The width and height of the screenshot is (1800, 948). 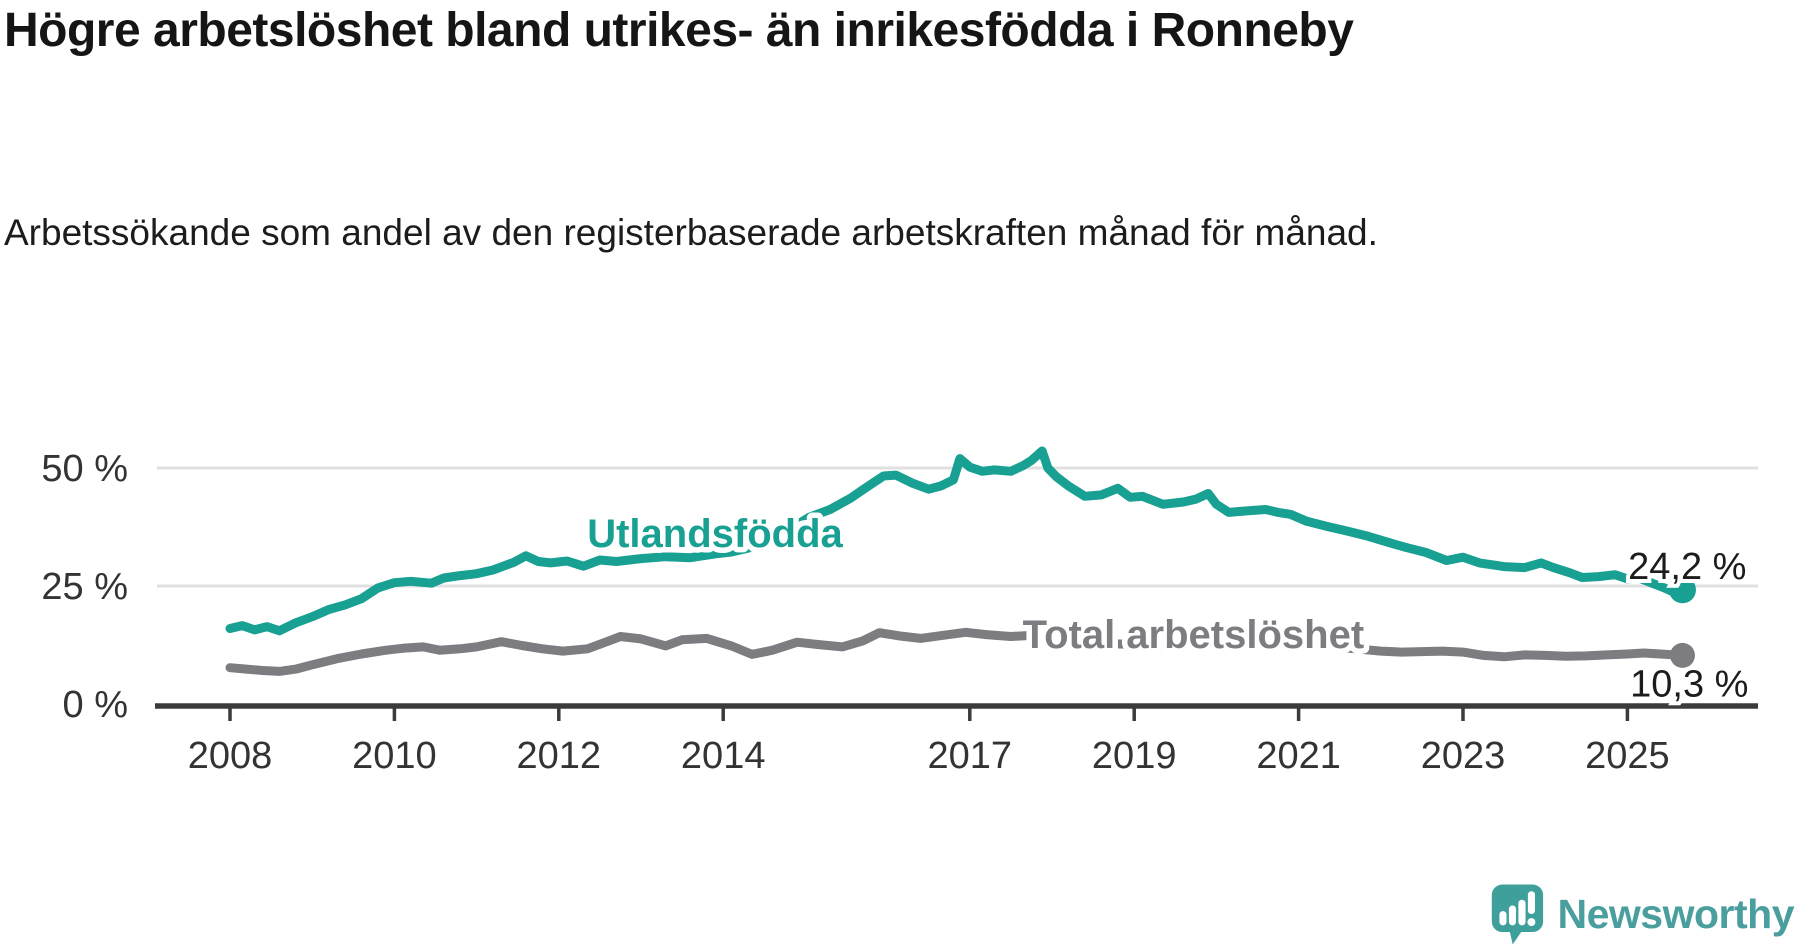 I want to click on bar-medium, so click(x=1512, y=915).